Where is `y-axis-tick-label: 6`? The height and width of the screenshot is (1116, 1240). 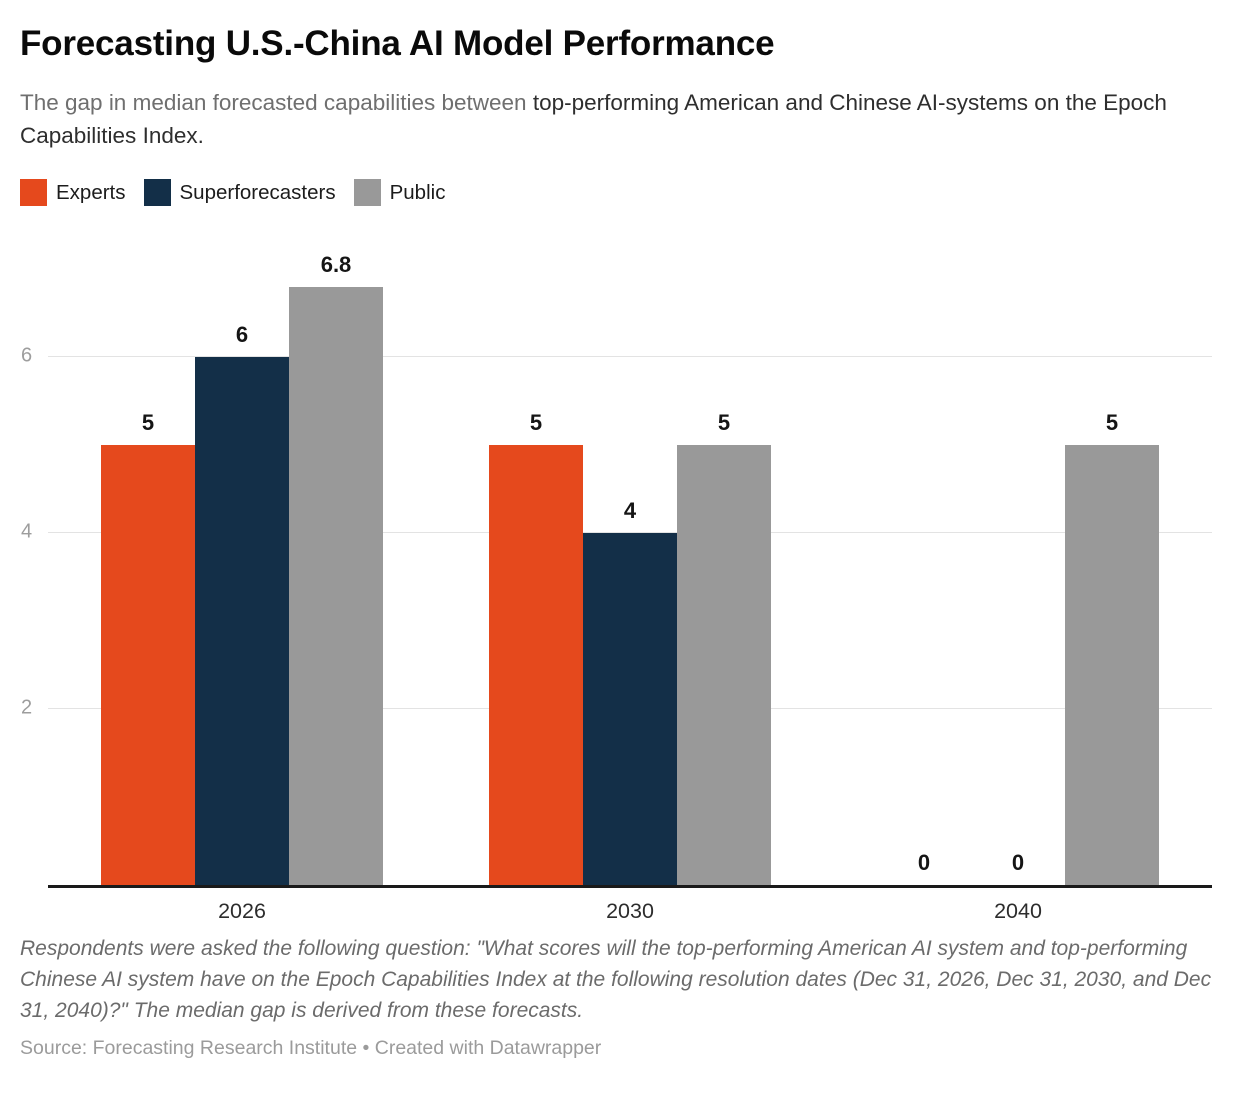
y-axis-tick-label: 6 is located at coordinates (27, 355).